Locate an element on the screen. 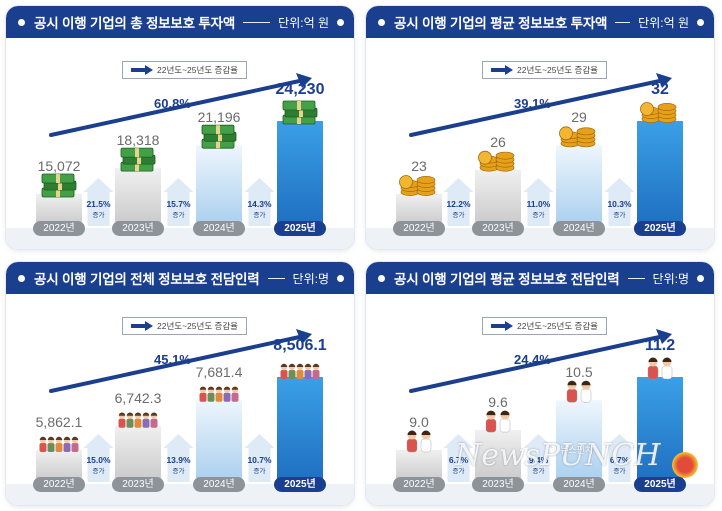 The height and width of the screenshot is (511, 722). legend-box: 22년도~25년도 증감율 is located at coordinates (544, 70).